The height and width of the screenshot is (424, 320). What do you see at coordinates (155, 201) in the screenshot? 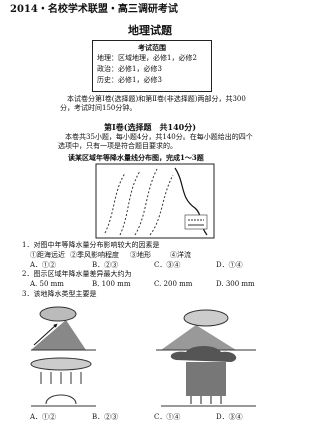
I see `precipitation-map` at bounding box center [155, 201].